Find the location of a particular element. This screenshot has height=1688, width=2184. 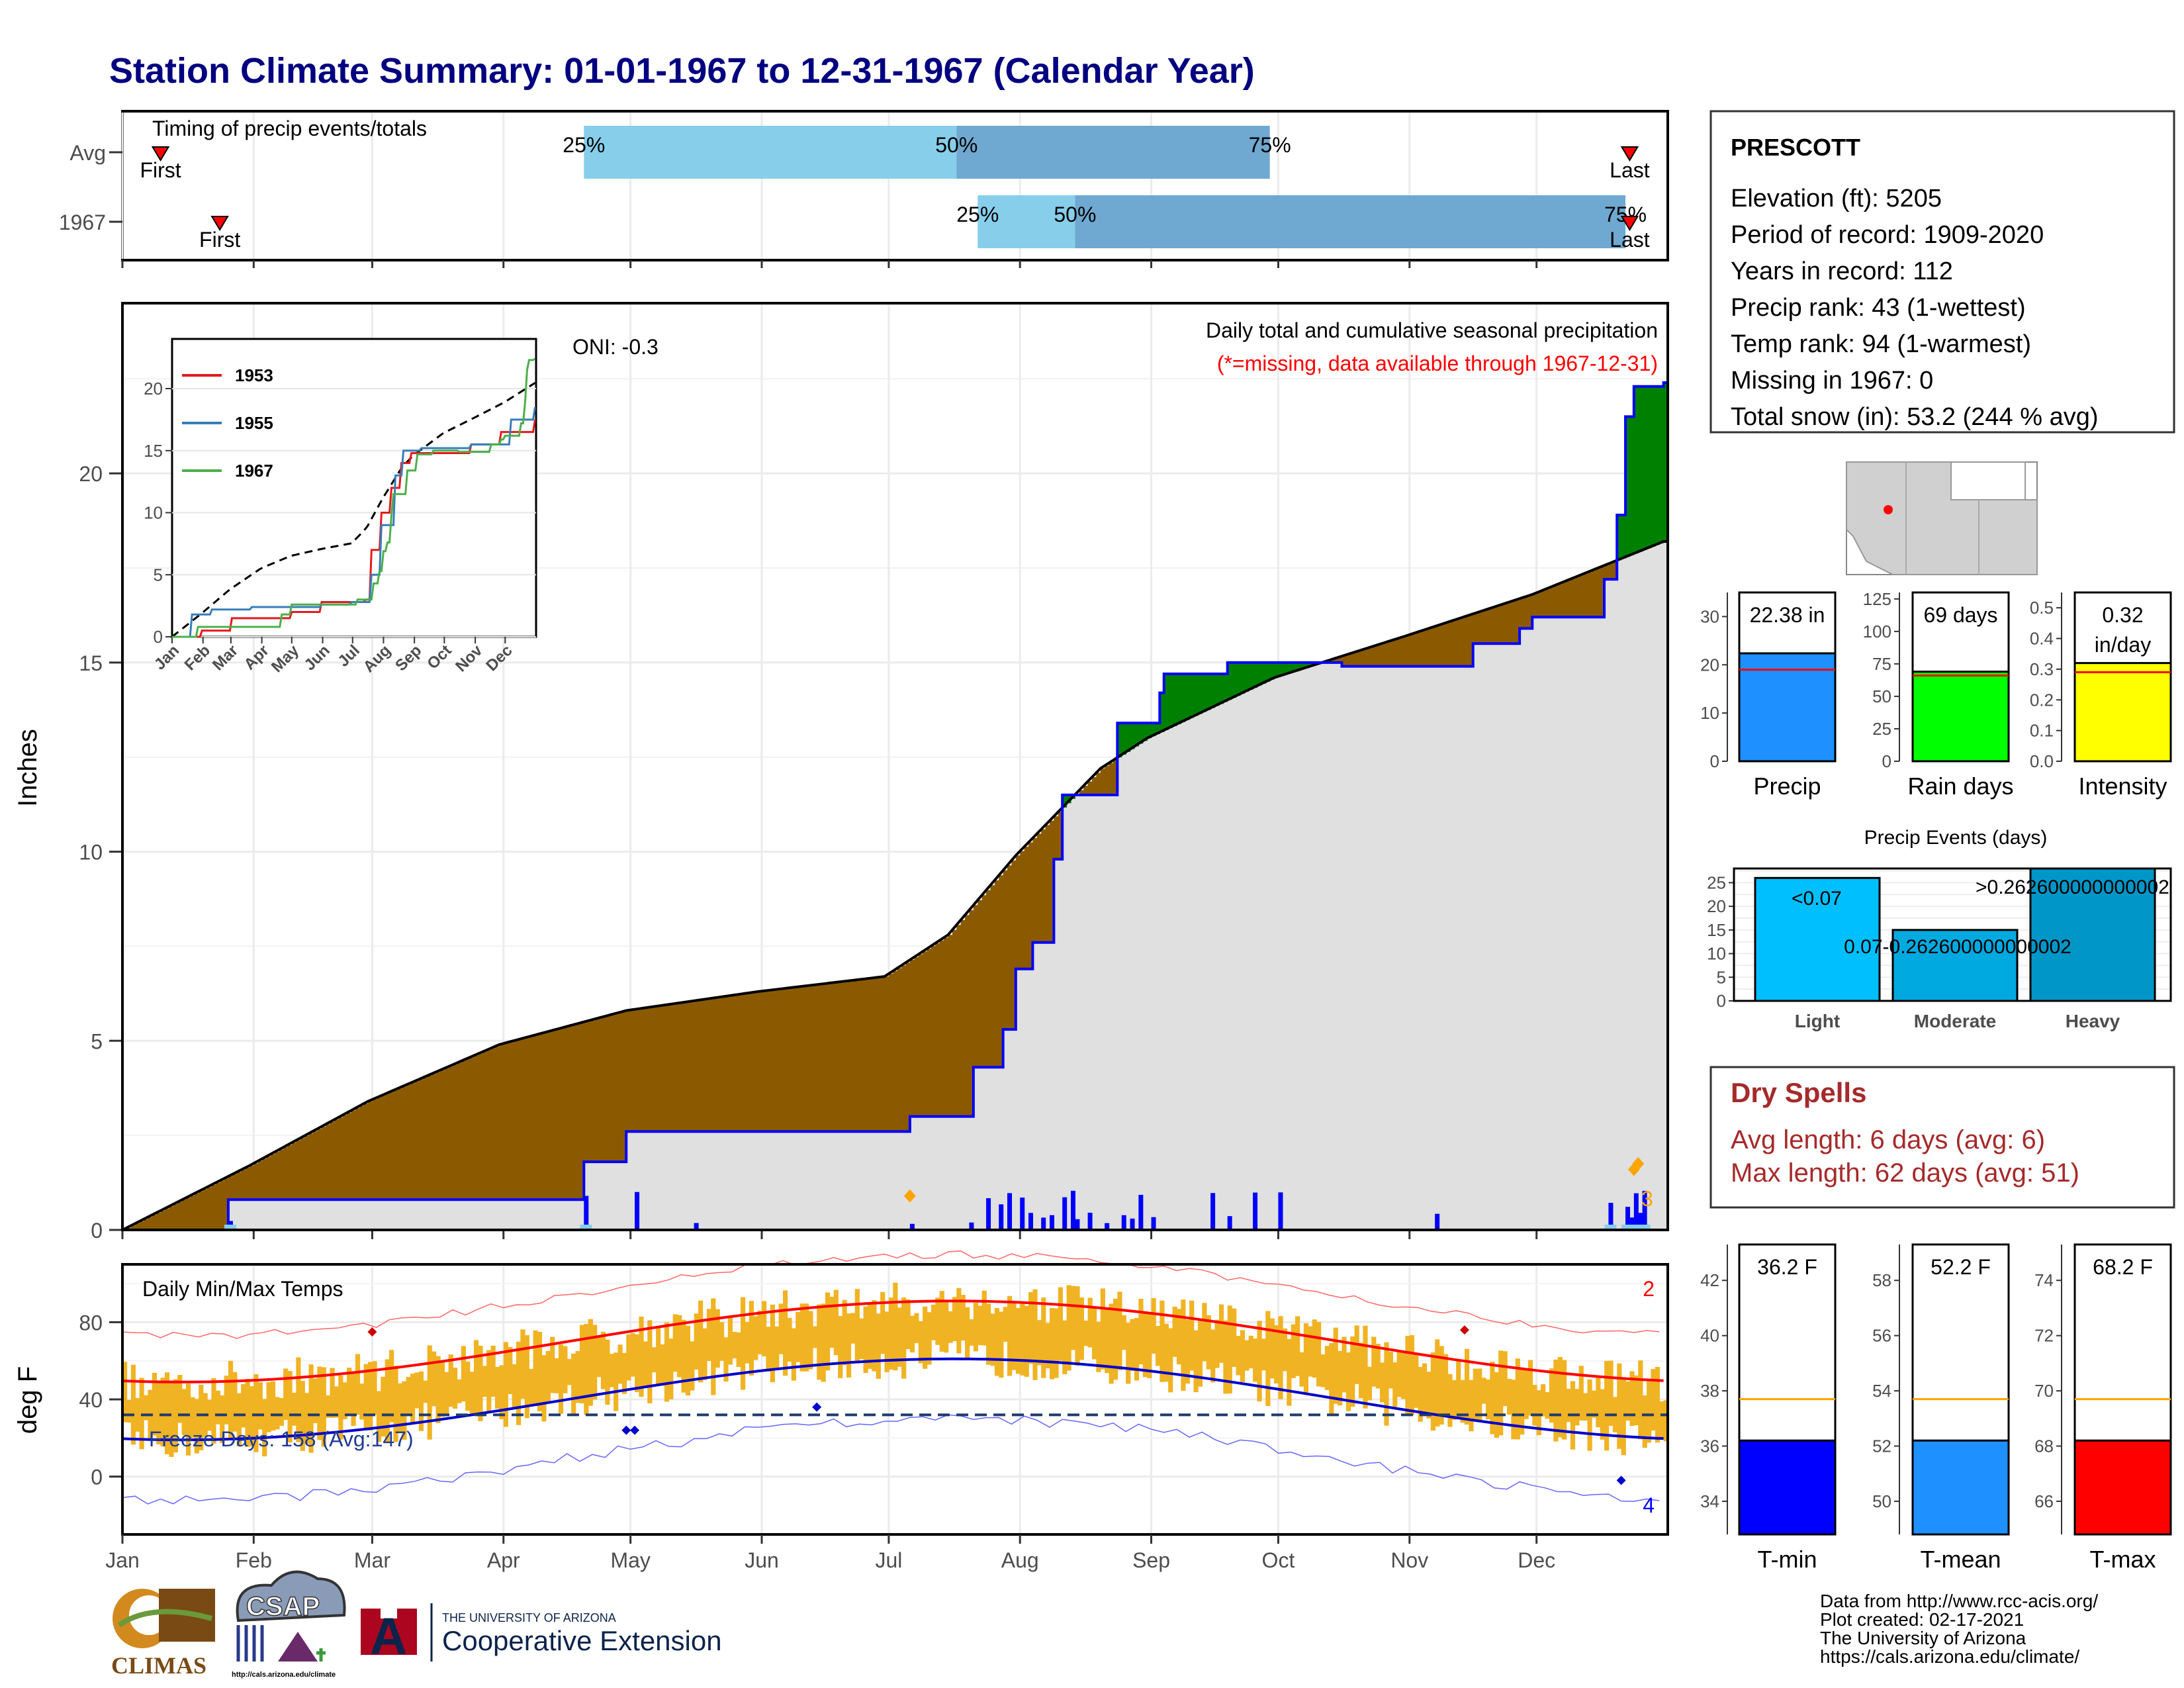

climas-text: CLIMAS is located at coordinates (159, 1665).